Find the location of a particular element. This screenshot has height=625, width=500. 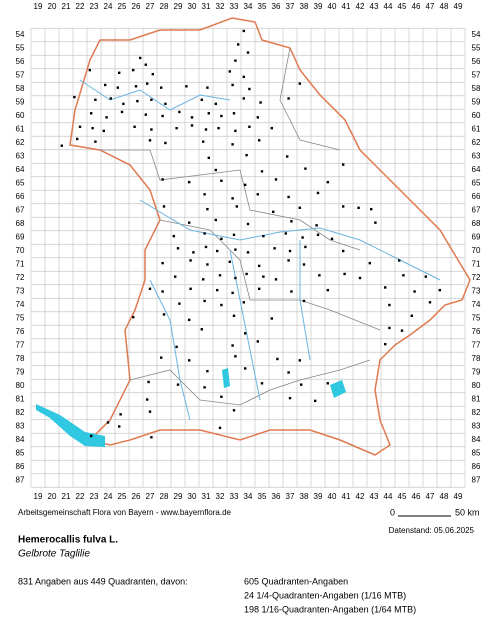

scale-end: 50 km is located at coordinates (467, 512).